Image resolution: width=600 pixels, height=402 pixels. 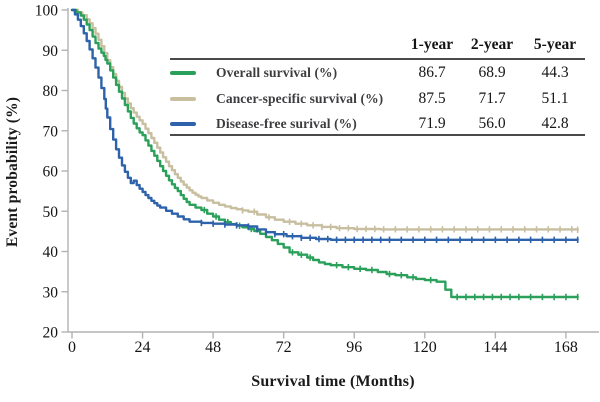 I want to click on disease-free-1year-value: 71.9, so click(x=432, y=123).